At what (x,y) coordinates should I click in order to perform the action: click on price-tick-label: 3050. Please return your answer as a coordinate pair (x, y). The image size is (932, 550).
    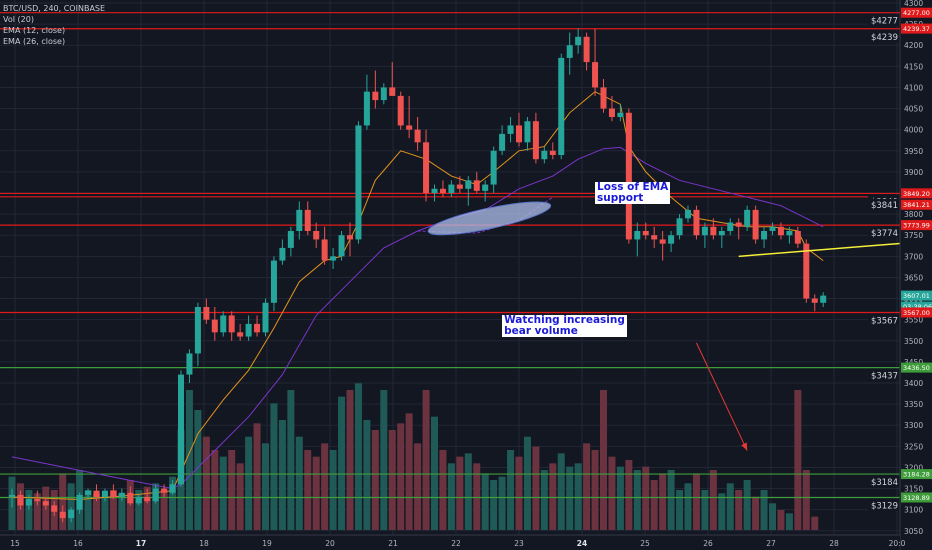
    Looking at the image, I should click on (913, 531).